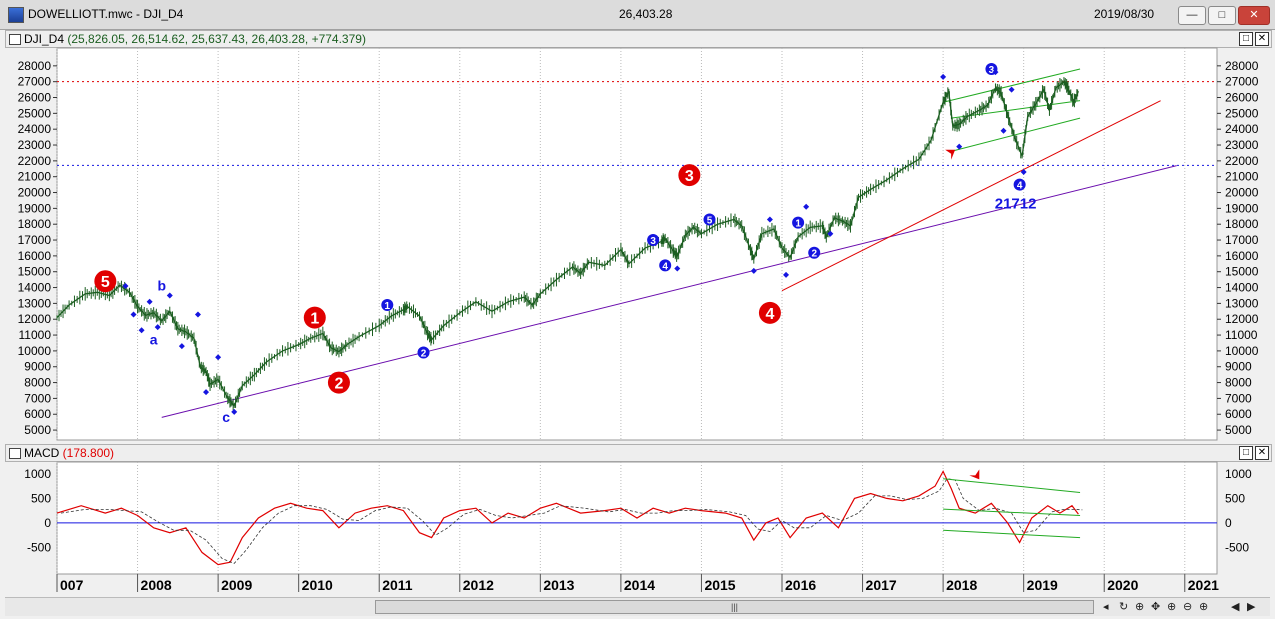 The height and width of the screenshot is (619, 1275). I want to click on scroll-thumb: |||, so click(734, 607).